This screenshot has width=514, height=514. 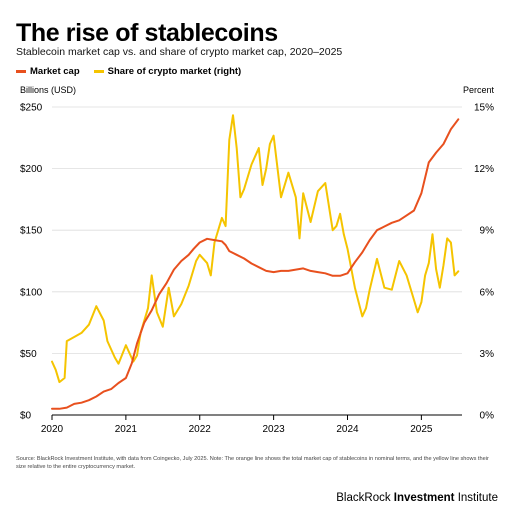 What do you see at coordinates (126, 429) in the screenshot?
I see `x-tick-label: 2021` at bounding box center [126, 429].